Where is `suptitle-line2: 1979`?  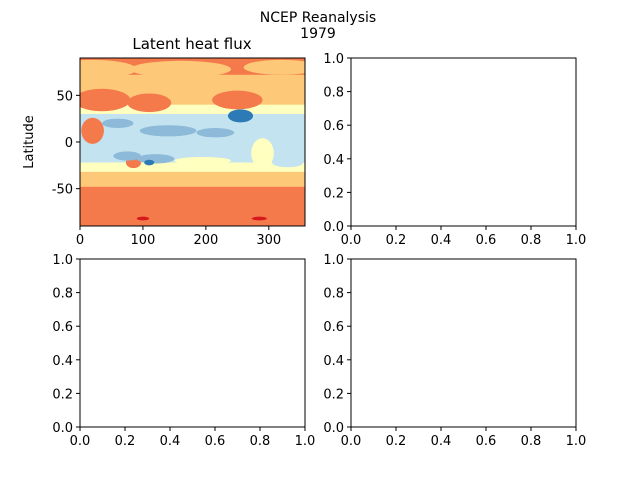
suptitle-line2: 1979 is located at coordinates (318, 34).